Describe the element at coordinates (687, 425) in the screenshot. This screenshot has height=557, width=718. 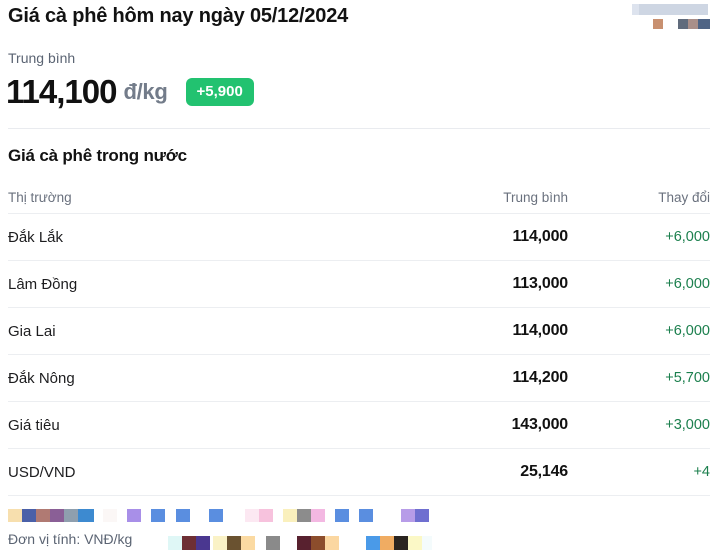
I see `cell-change: +3,000` at that location.